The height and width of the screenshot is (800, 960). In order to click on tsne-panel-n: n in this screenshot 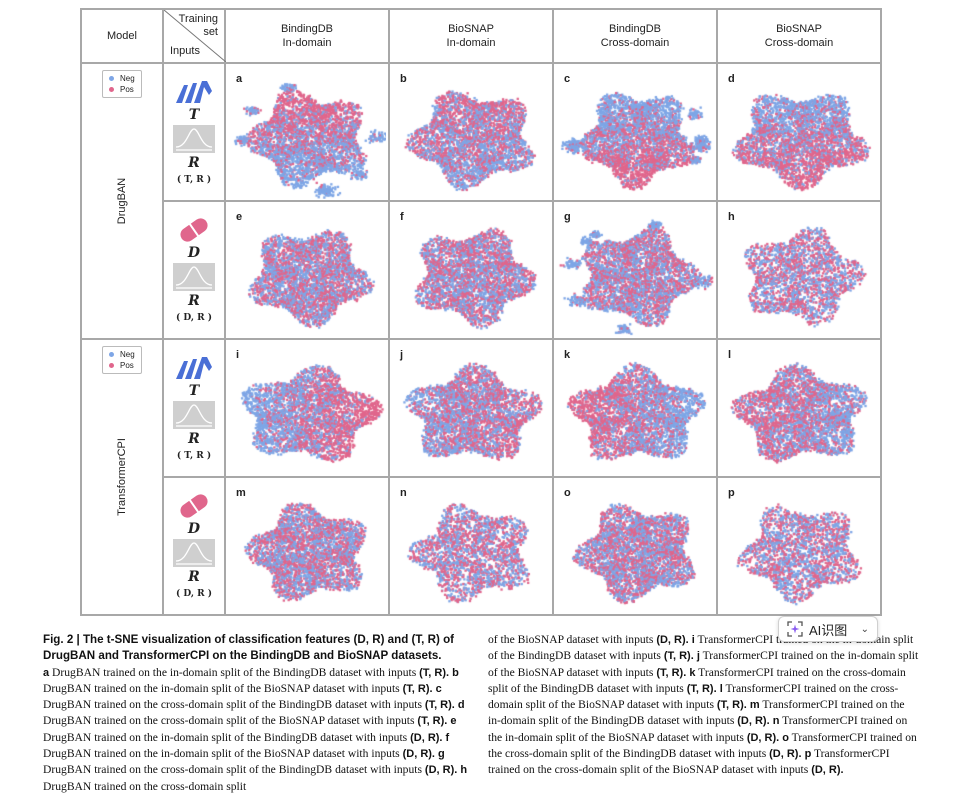, I will do `click(471, 546)`.